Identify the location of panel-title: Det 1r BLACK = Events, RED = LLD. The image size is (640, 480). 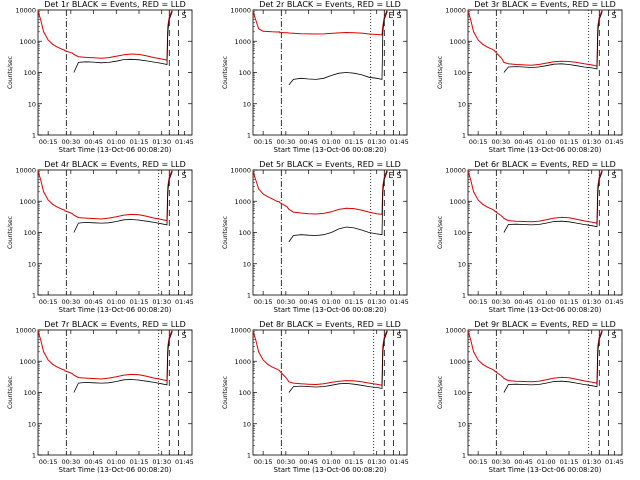
(115, 4).